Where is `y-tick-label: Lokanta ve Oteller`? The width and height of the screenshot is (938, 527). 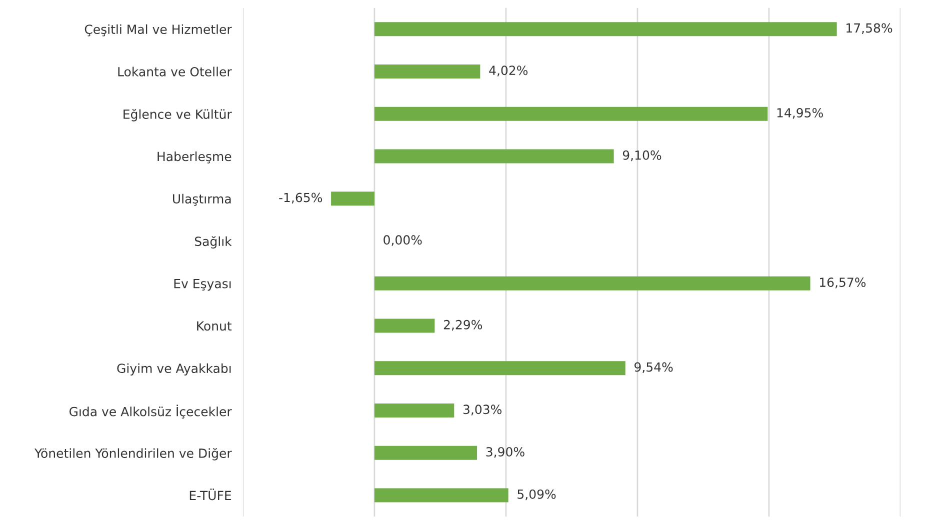 y-tick-label: Lokanta ve Oteller is located at coordinates (175, 71).